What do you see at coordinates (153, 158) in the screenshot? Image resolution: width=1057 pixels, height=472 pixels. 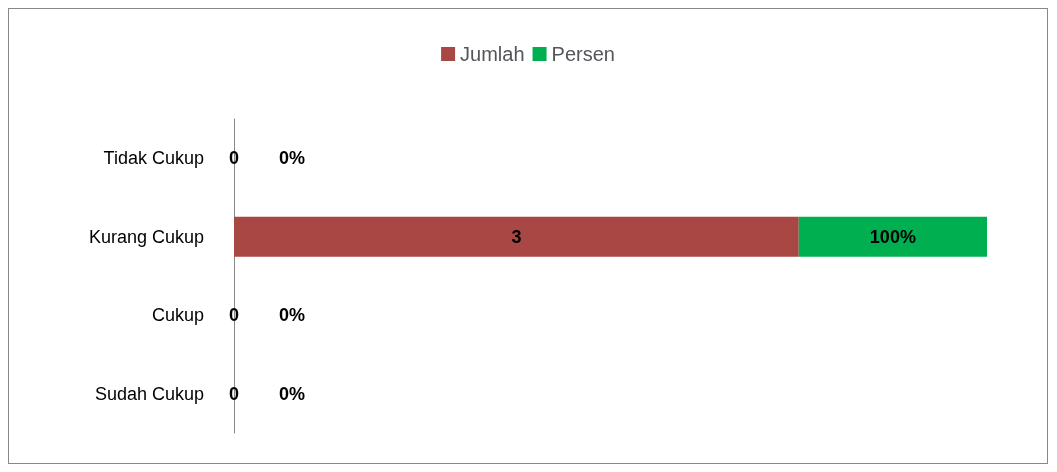 I see `y-tick-label: Tidak Cukup` at bounding box center [153, 158].